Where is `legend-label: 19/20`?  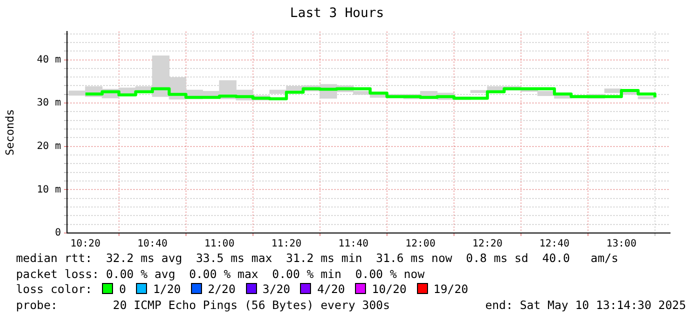
legend-label: 19/20 is located at coordinates (451, 289).